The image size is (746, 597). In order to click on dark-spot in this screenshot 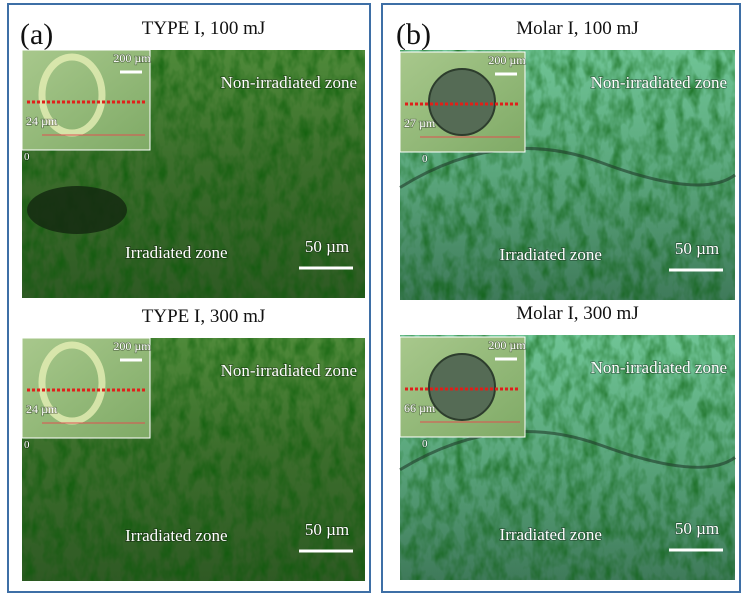, I will do `click(77, 210)`.